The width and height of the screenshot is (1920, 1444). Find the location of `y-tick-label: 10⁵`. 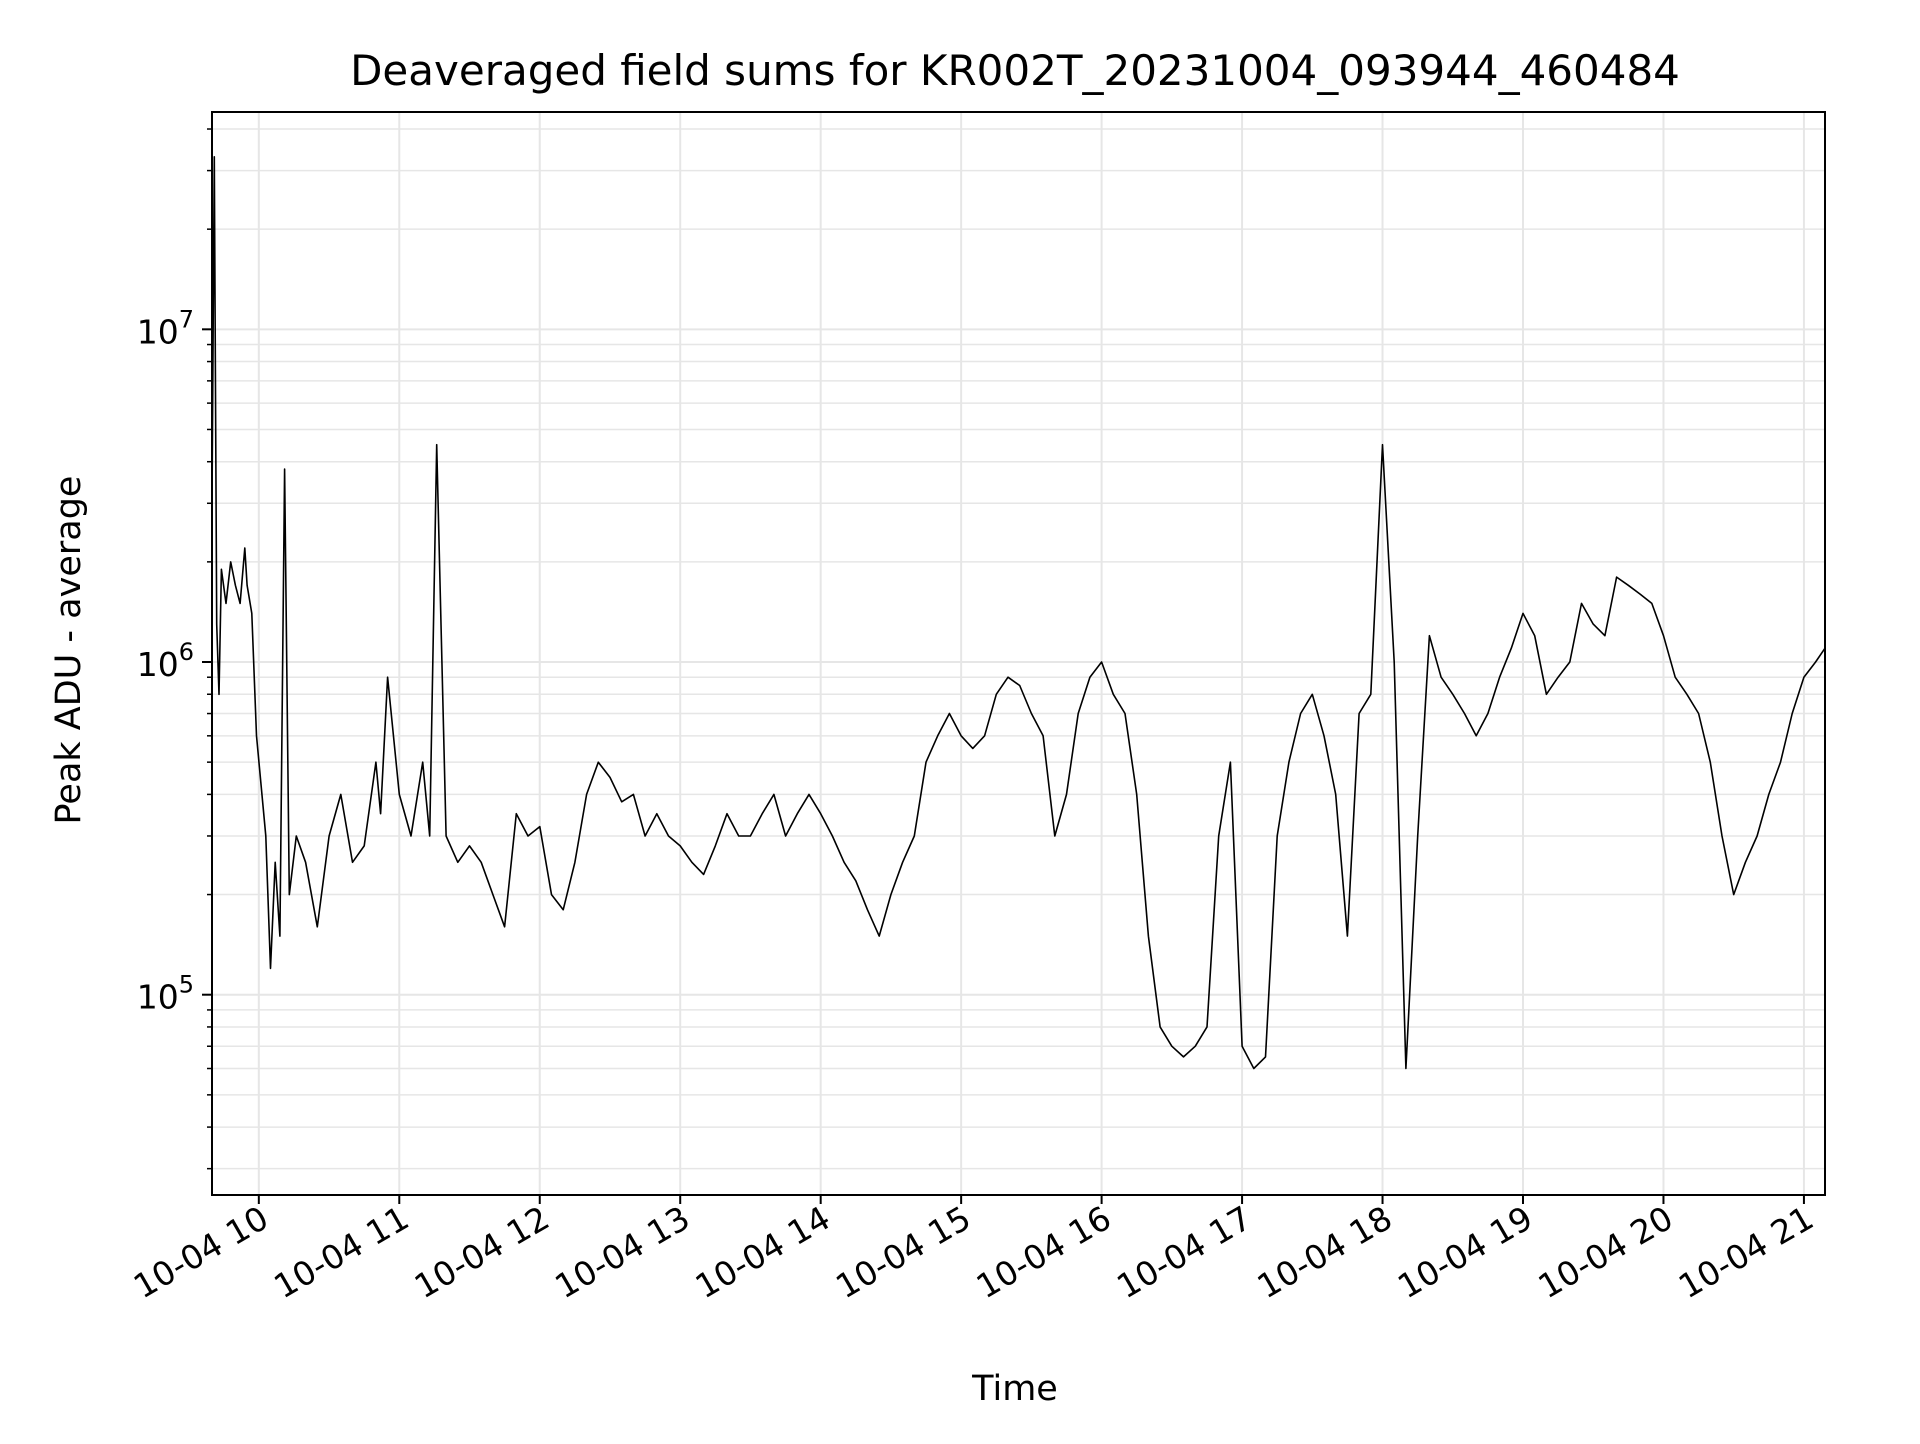

y-tick-label: 10⁵ is located at coordinates (165, 994).